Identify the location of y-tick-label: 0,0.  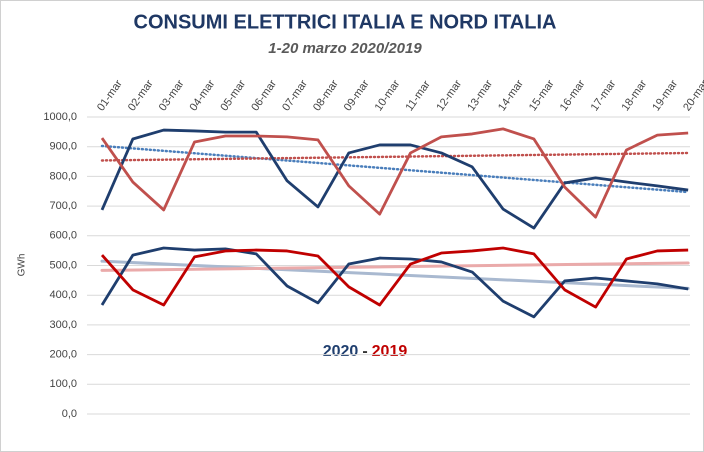
(69, 414).